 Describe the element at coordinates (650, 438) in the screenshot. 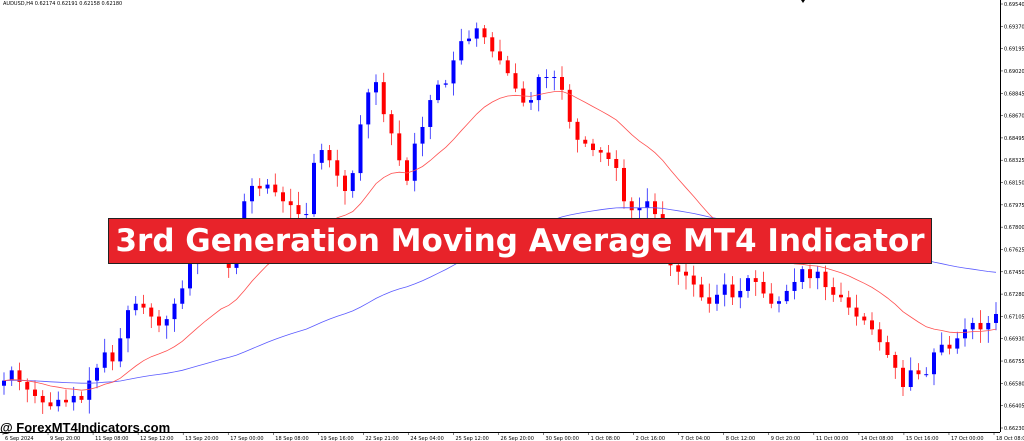

I see `time-tick-label: 2 Oct 16:00` at that location.